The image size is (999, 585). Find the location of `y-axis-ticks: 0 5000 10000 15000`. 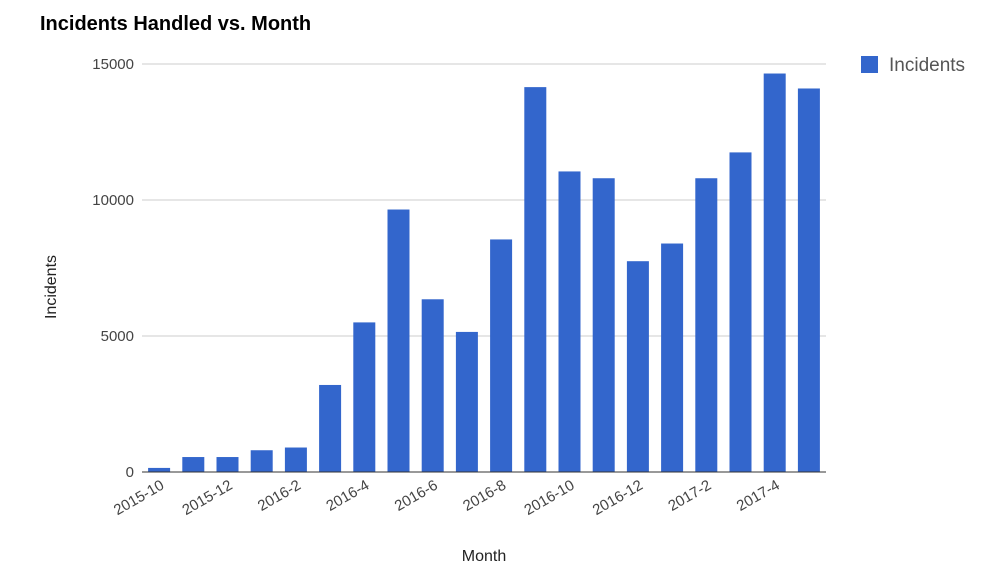

y-axis-ticks: 0 5000 10000 15000 is located at coordinates (113, 268).